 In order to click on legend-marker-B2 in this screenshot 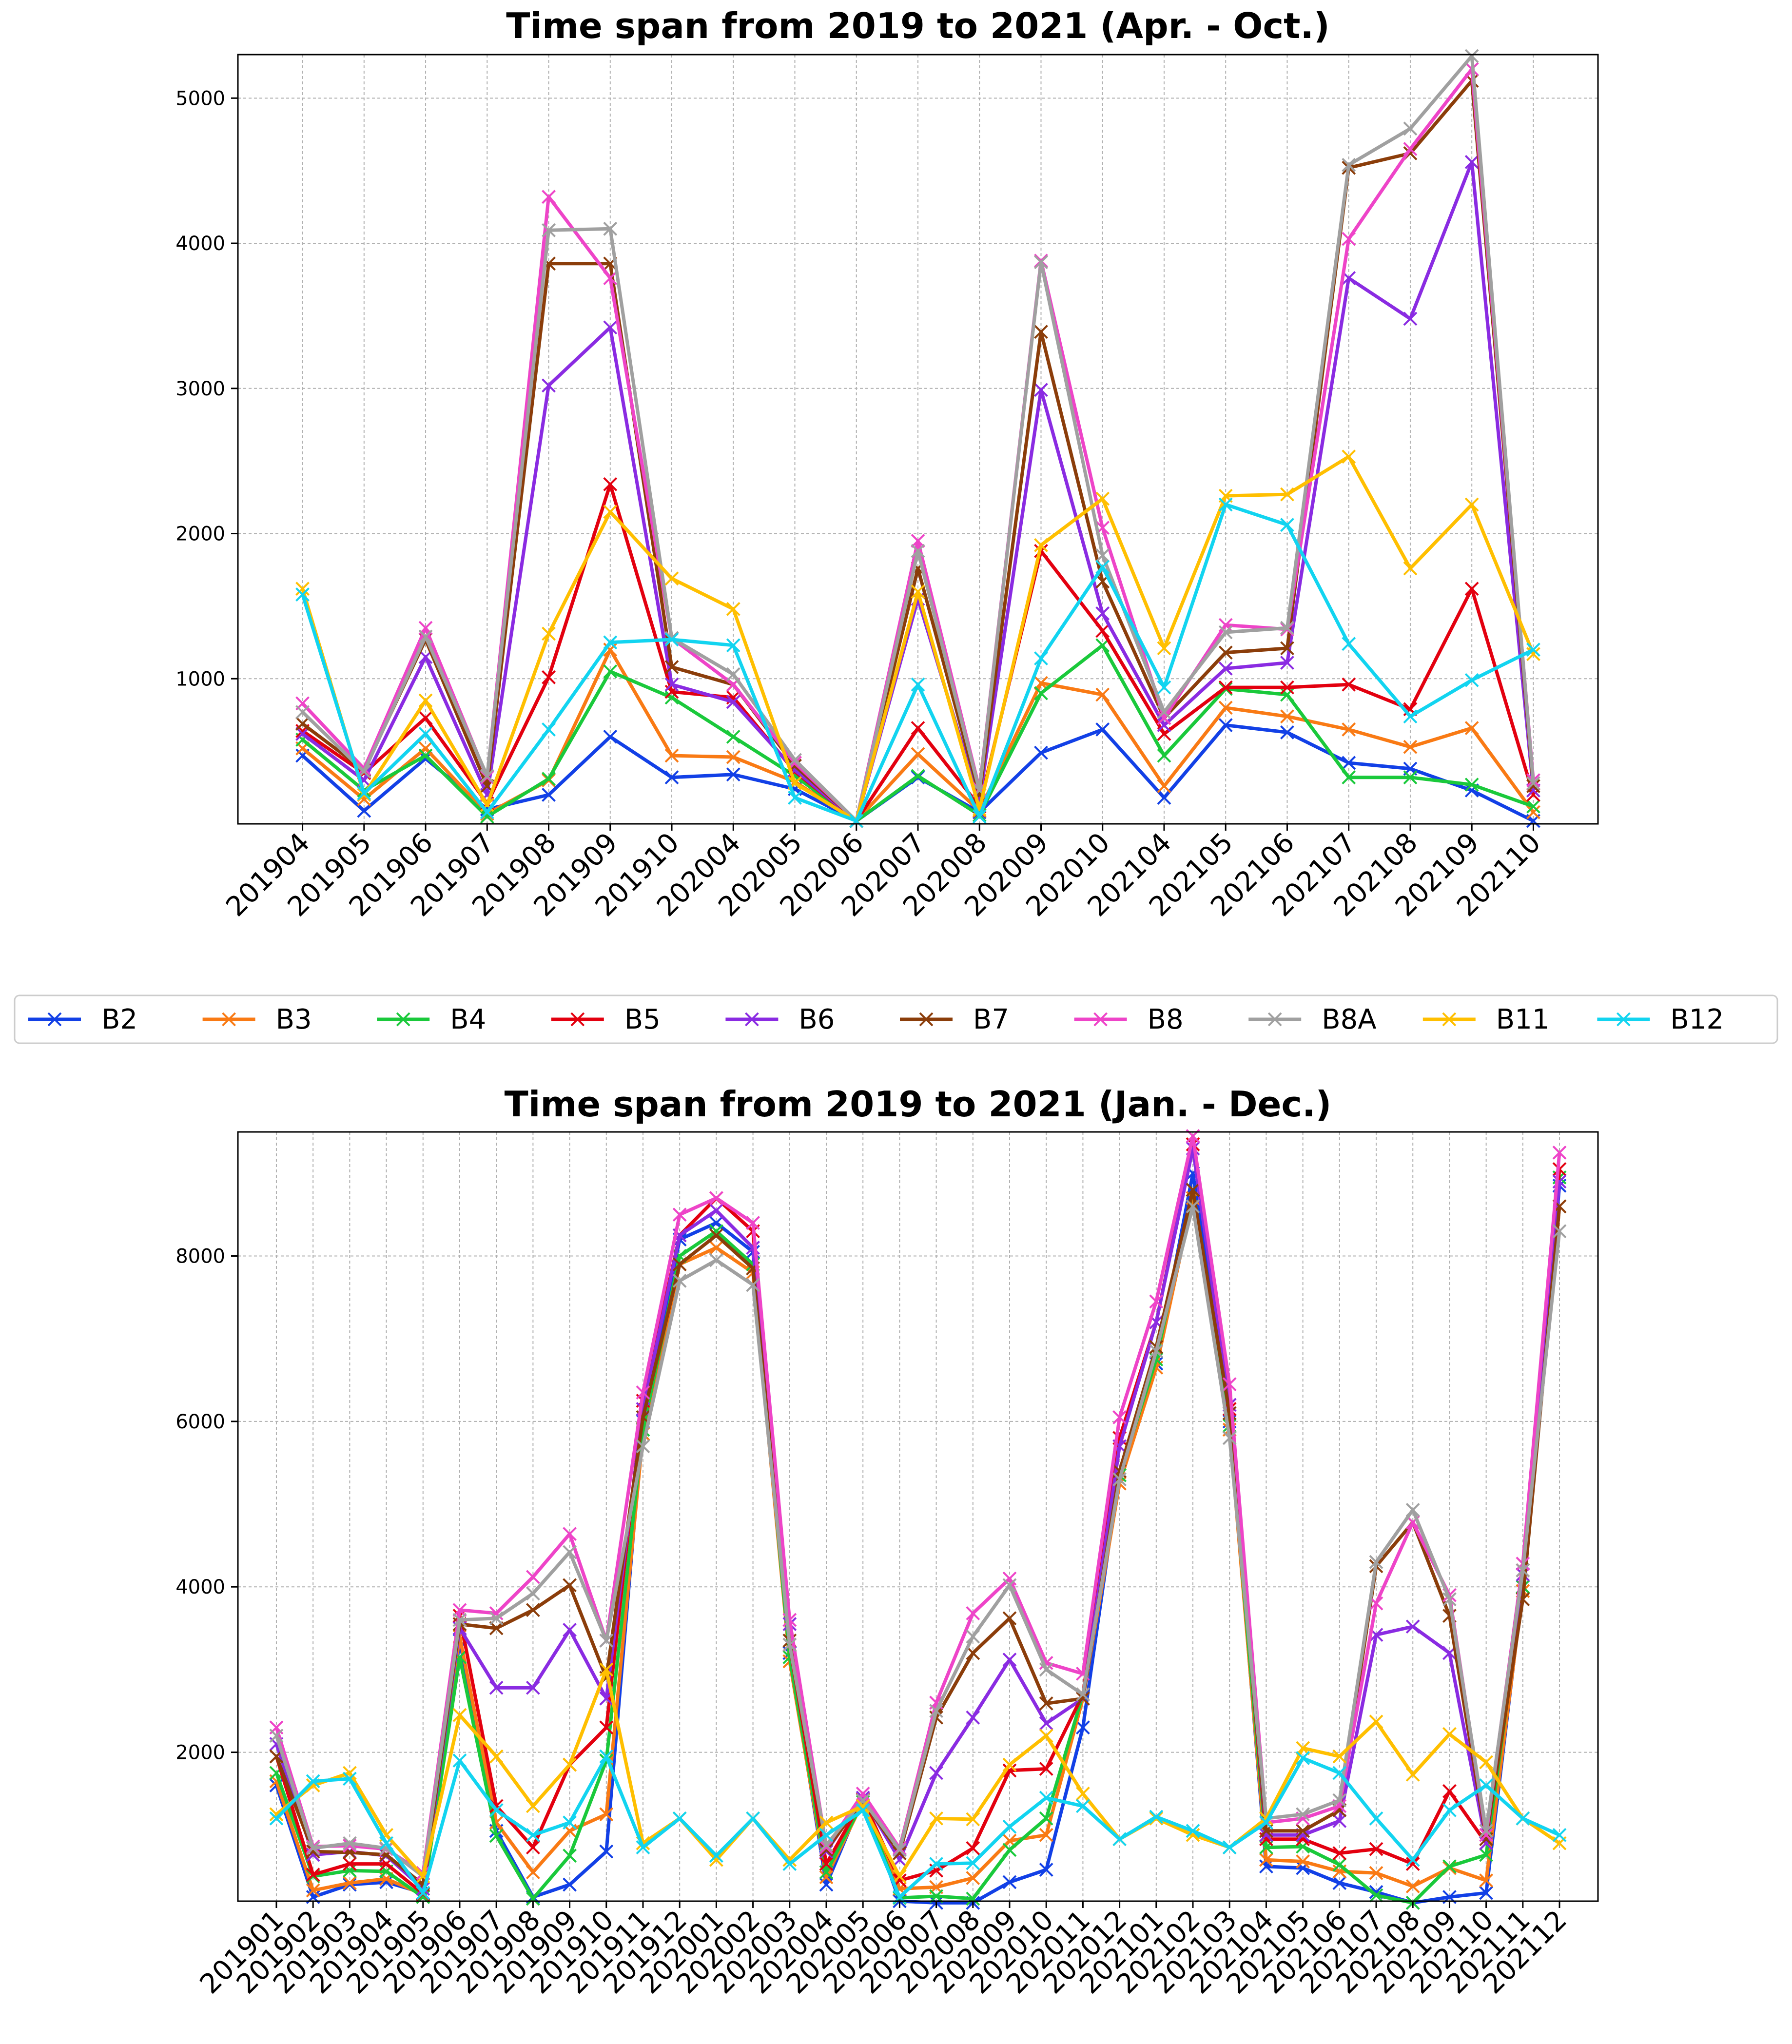, I will do `click(54, 1019)`.